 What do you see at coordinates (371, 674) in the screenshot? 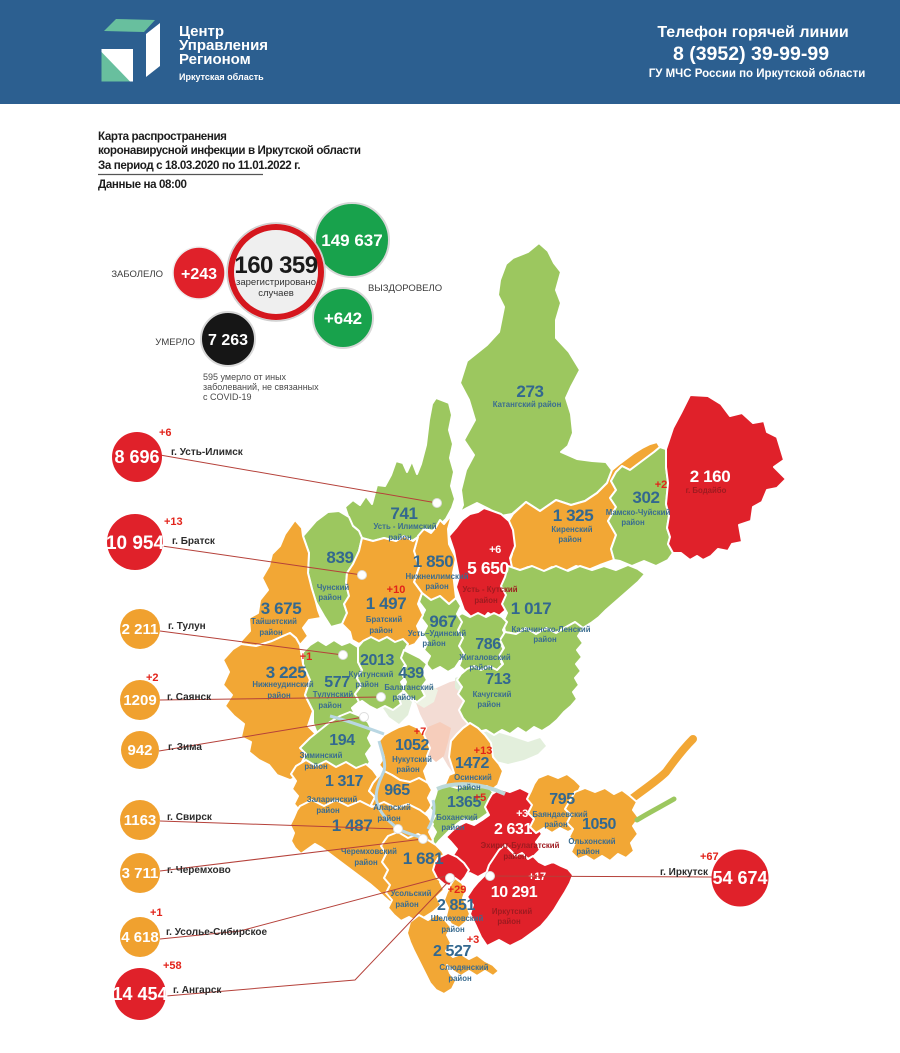
I see `svg-text: Куйтунский` at bounding box center [371, 674].